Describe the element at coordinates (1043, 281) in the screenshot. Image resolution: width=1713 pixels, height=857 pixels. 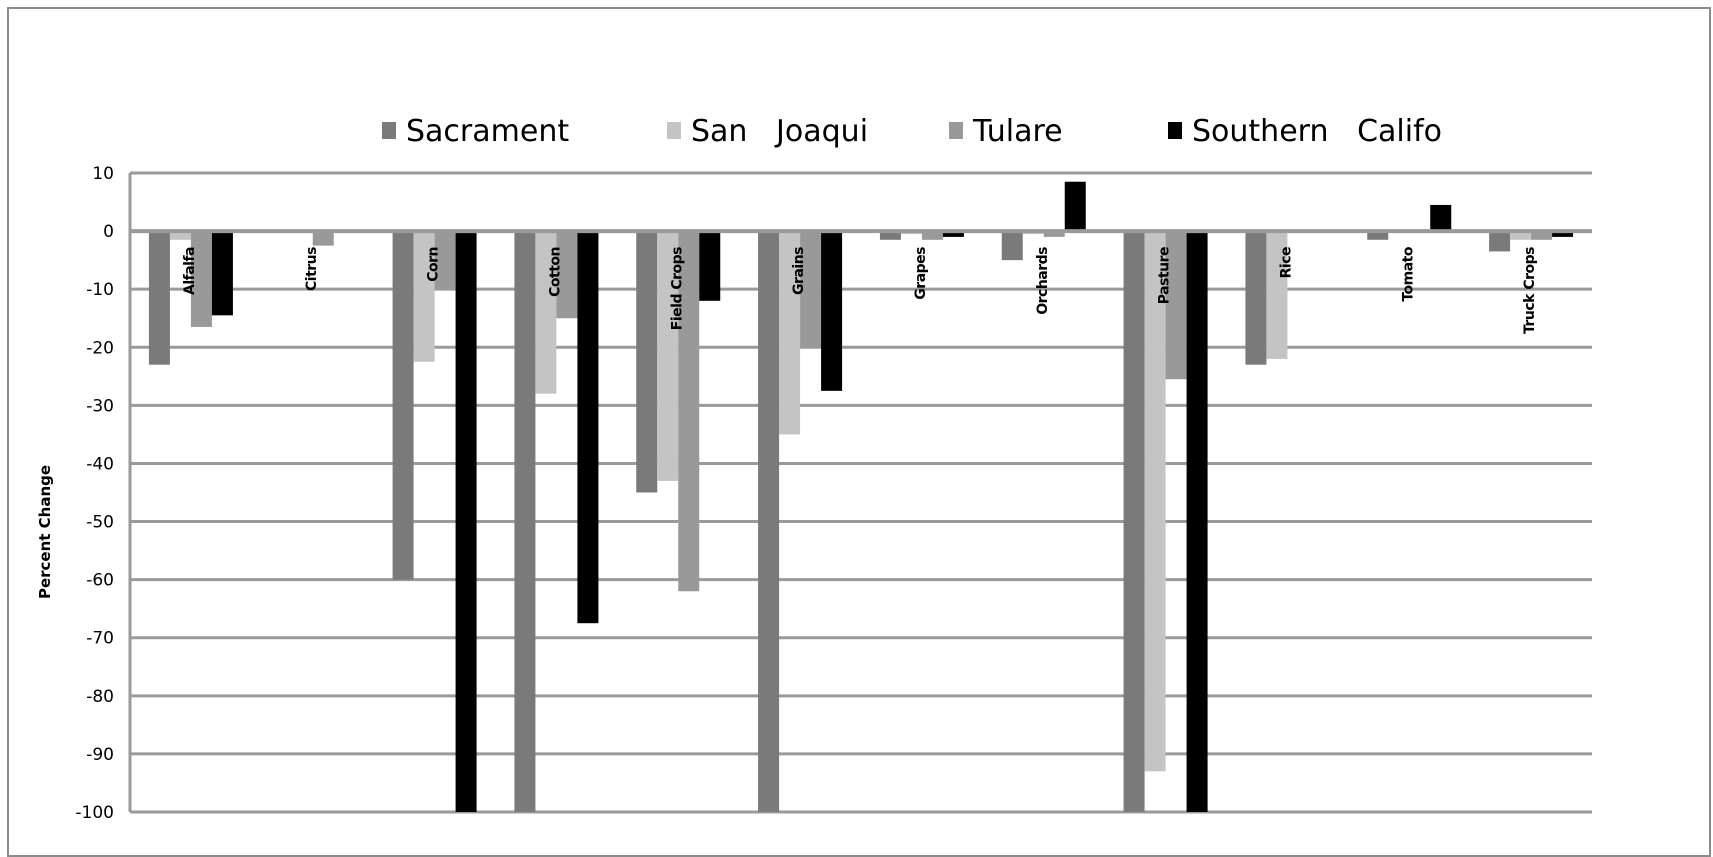
I see `category-label: Orchards` at that location.